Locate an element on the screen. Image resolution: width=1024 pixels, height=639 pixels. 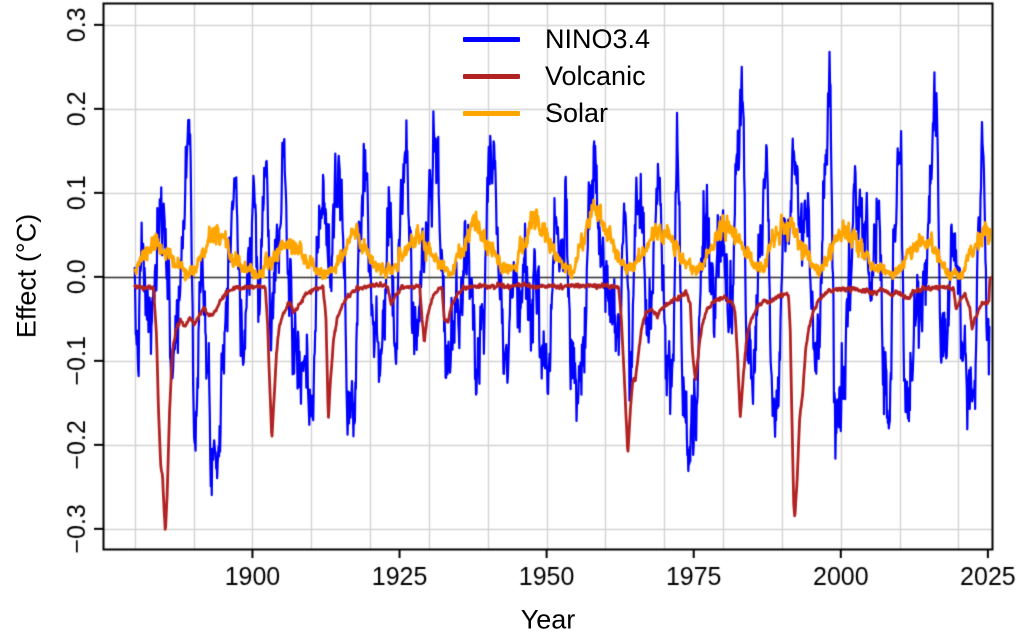
legend-line-solar-icon is located at coordinates (491, 113).